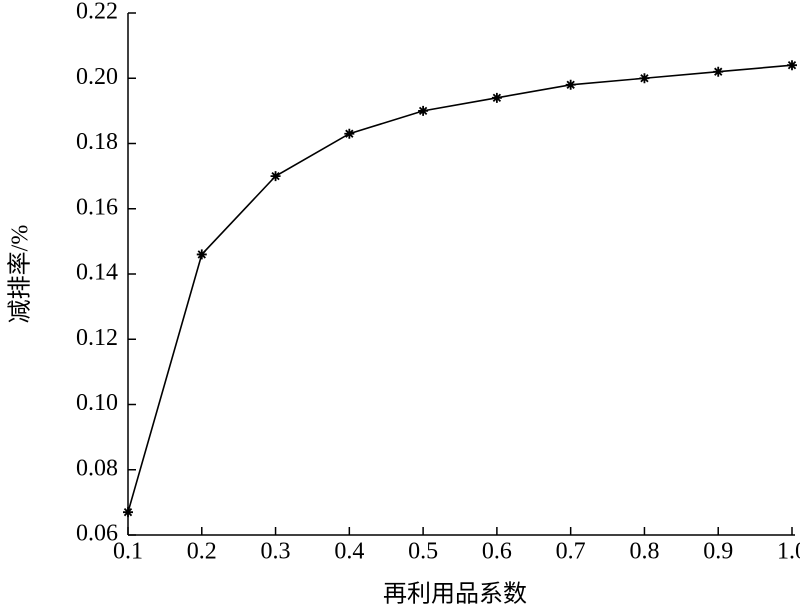  I want to click on y-tick-label: 0.12, so click(97, 338).